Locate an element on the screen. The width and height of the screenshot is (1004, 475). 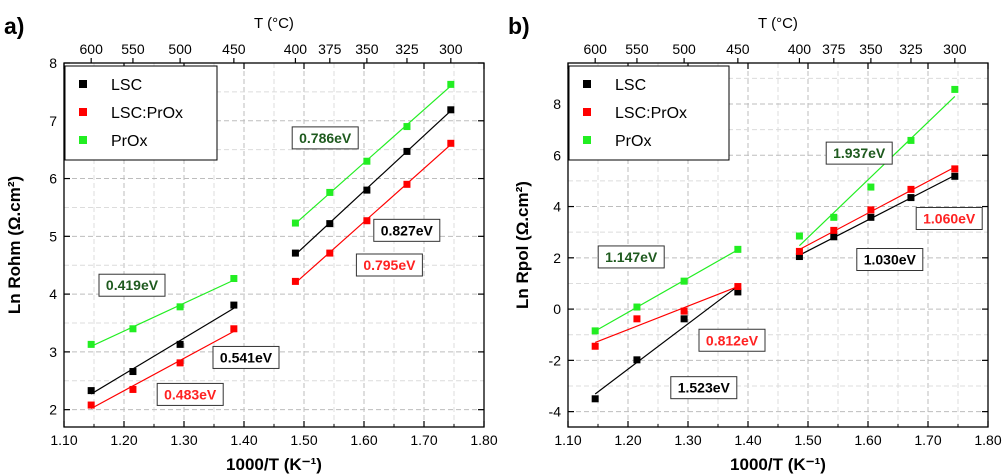
top-axis-label: T (°C) is located at coordinates (778, 23).